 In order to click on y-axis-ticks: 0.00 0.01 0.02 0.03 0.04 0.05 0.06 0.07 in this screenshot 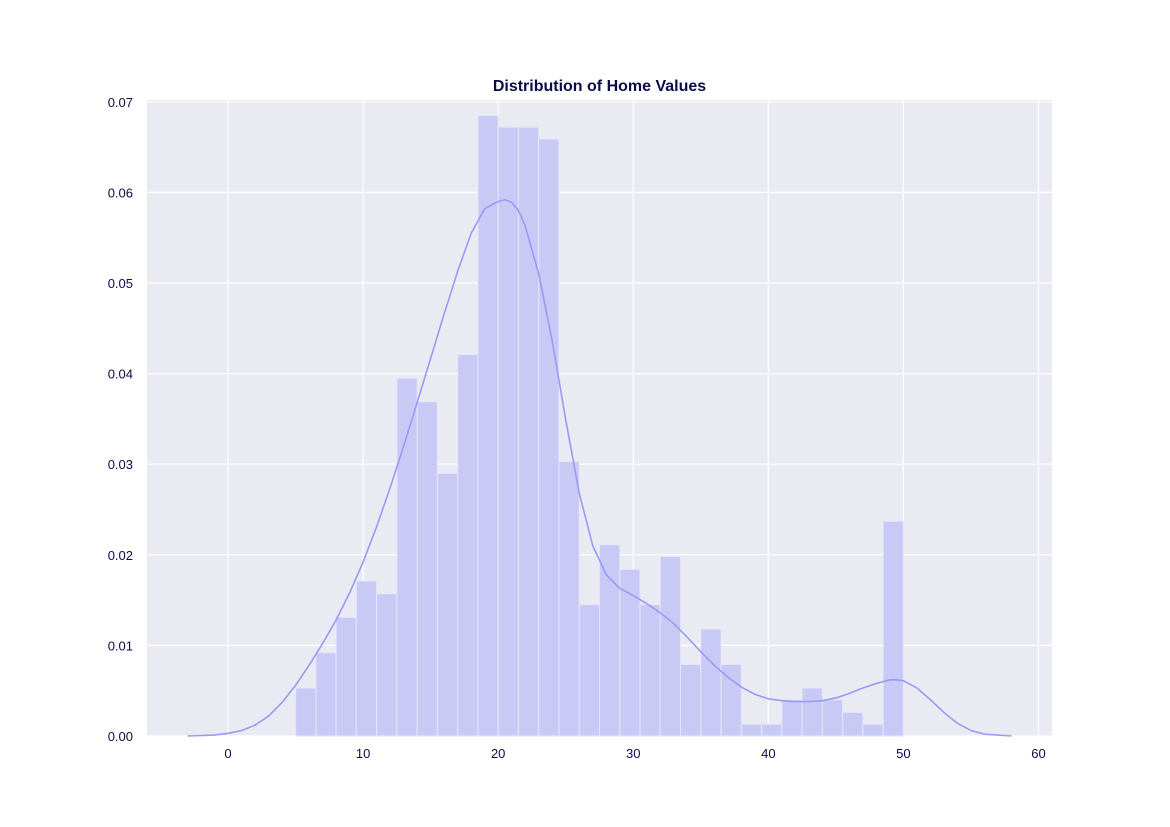, I will do `click(120, 419)`.